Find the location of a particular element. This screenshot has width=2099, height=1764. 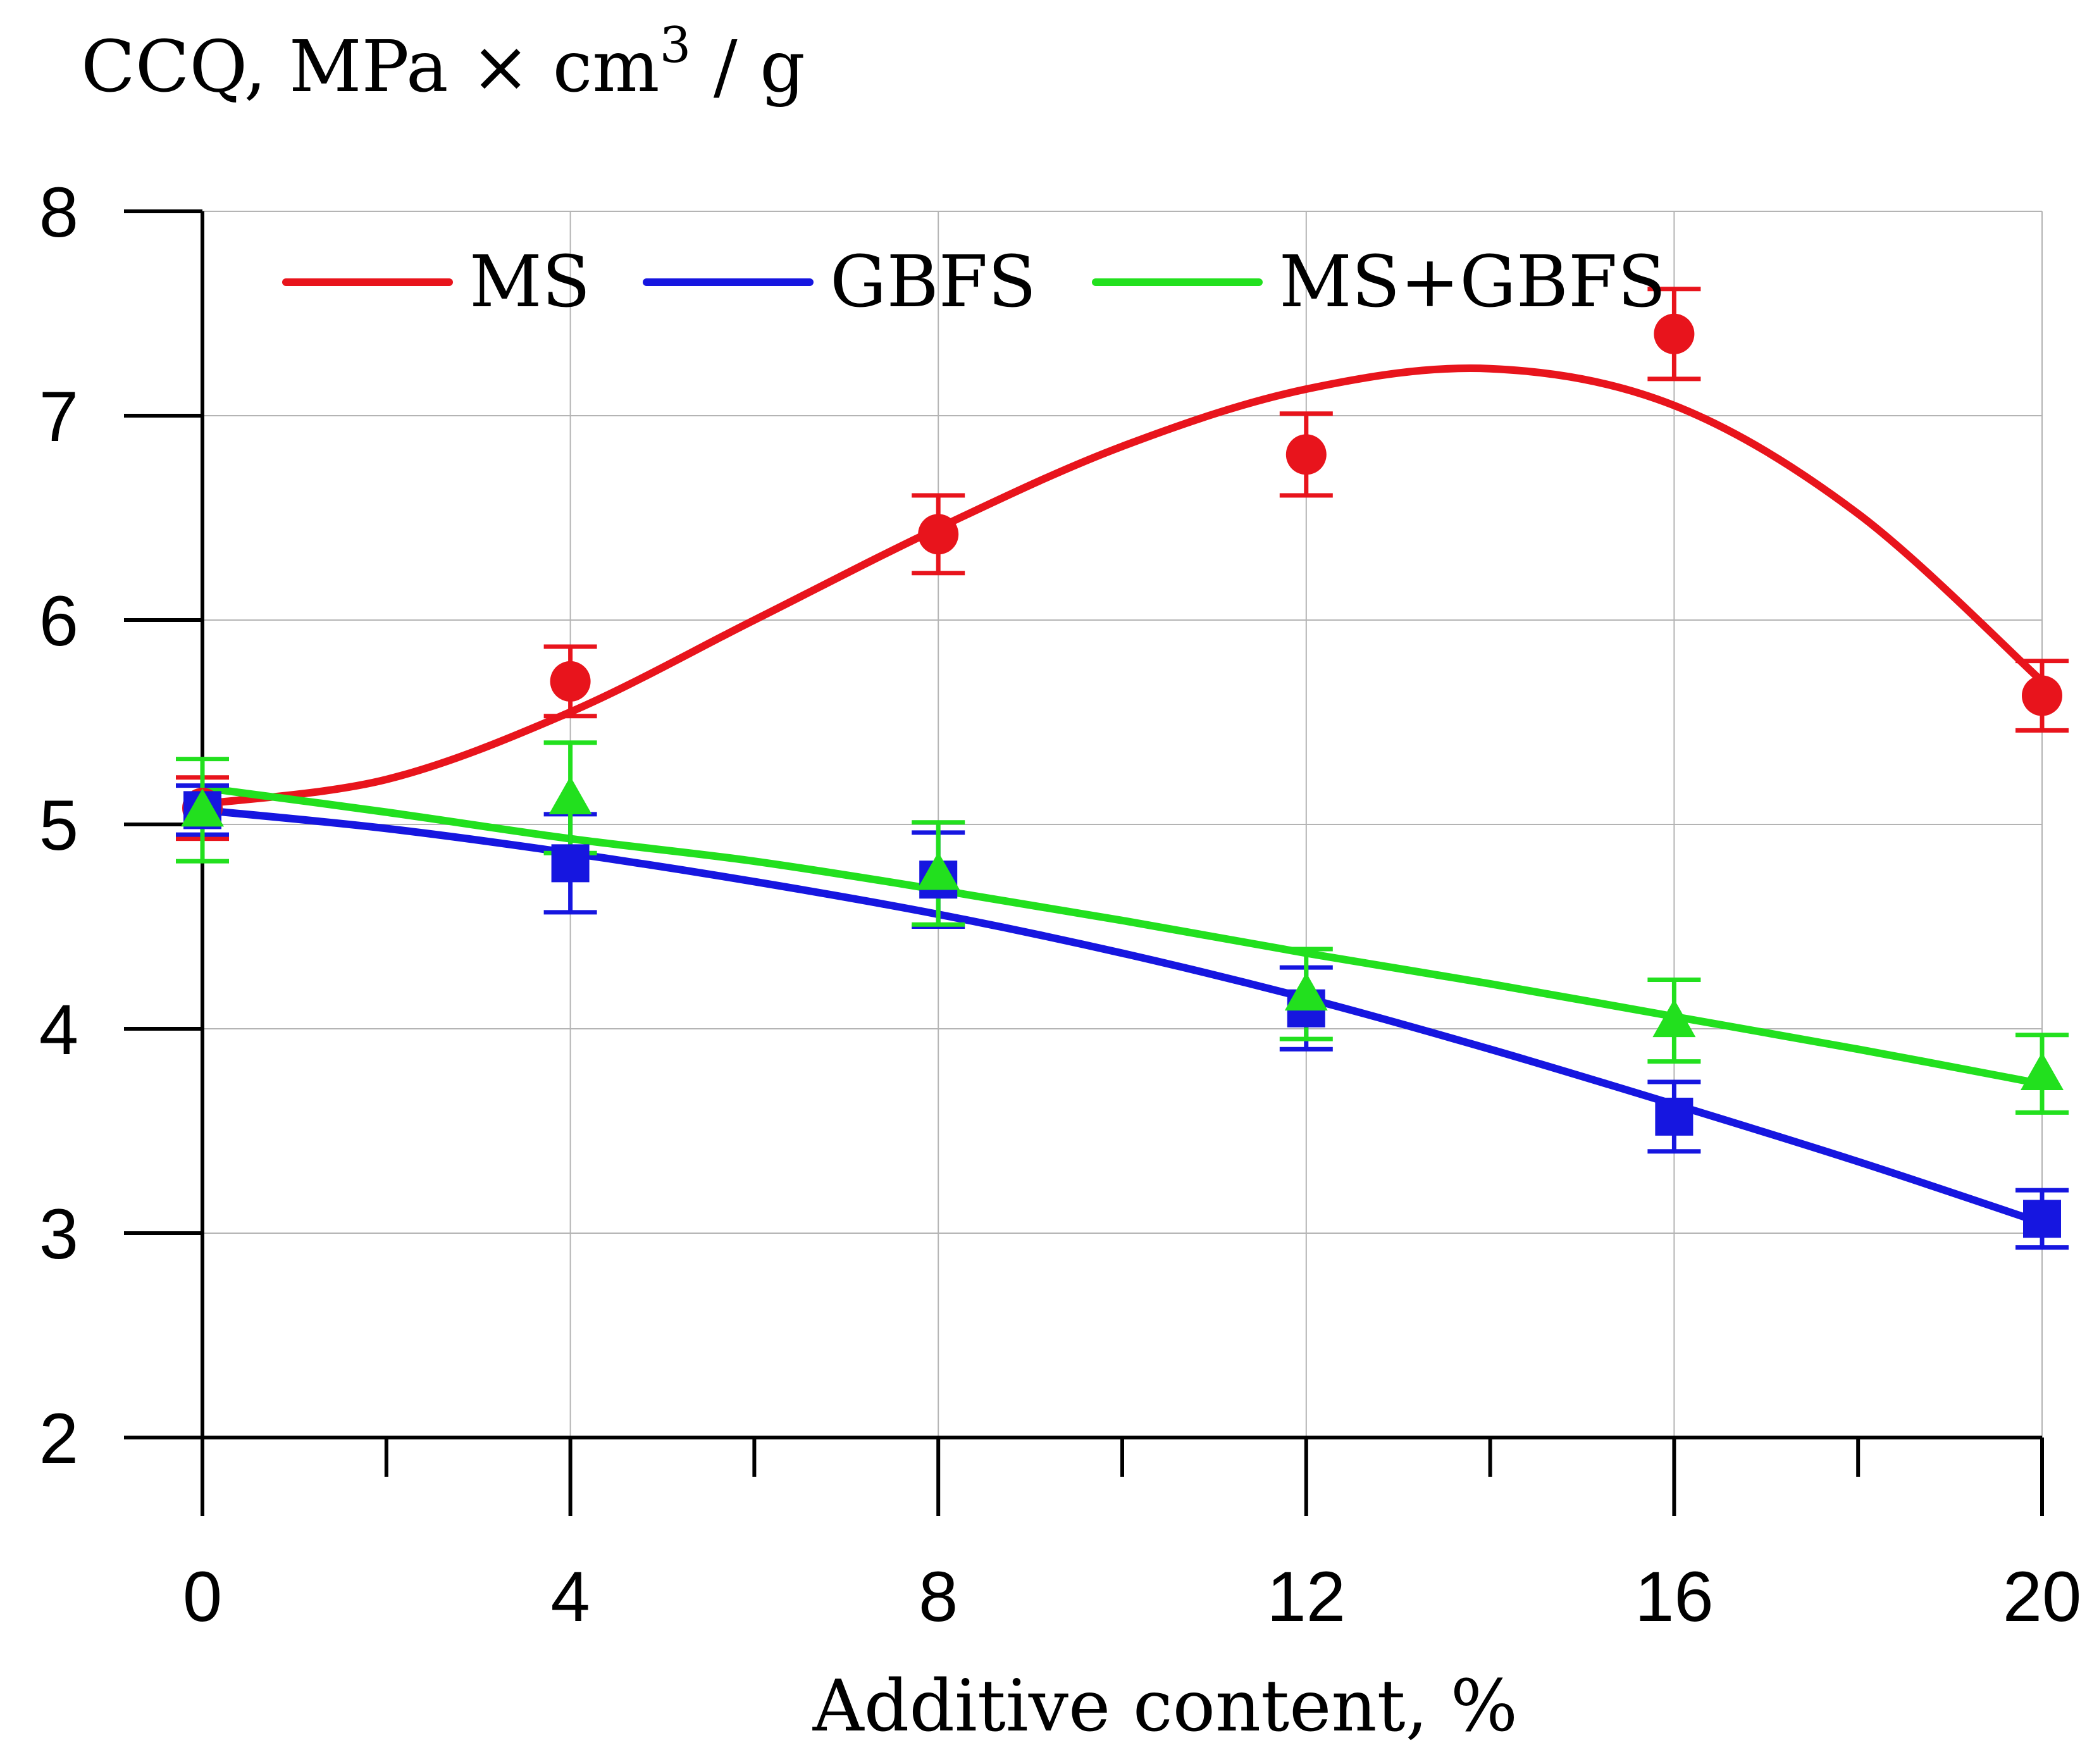

y-tick-label-7: 7 is located at coordinates (58, 416).